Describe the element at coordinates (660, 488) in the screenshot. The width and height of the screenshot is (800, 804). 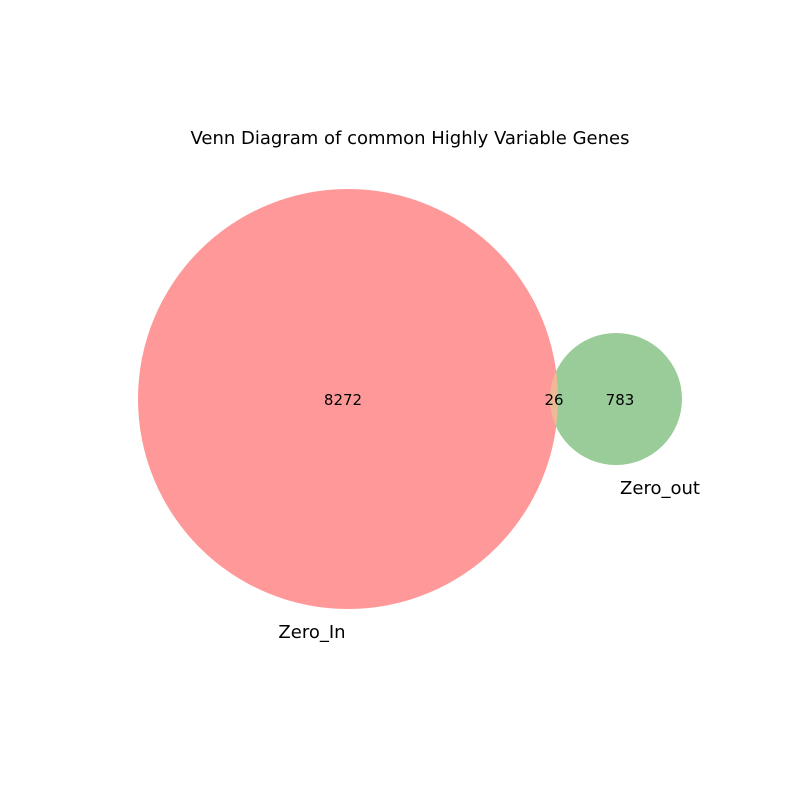
I see `set-label-zero-out: Zero_out` at that location.